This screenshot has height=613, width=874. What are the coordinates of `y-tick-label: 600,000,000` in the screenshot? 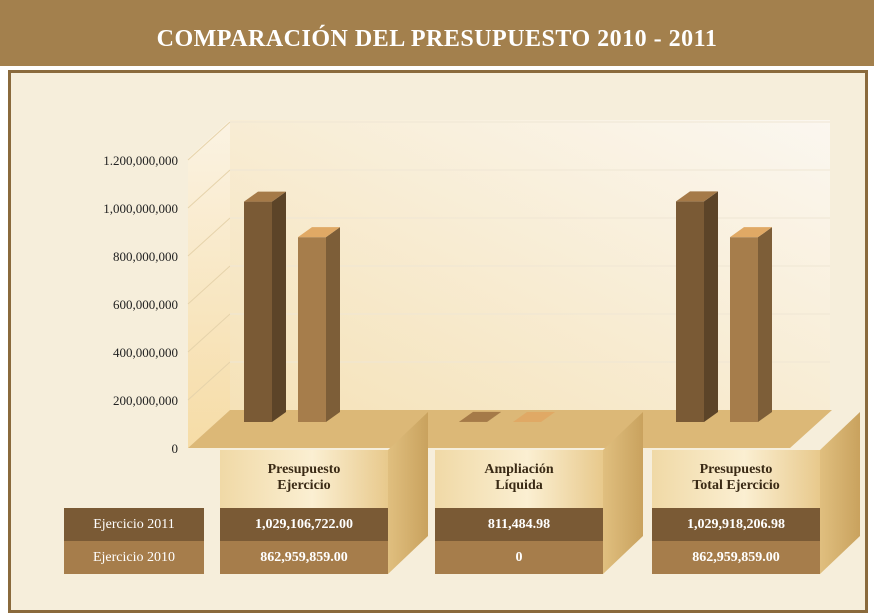 It's located at (145, 304).